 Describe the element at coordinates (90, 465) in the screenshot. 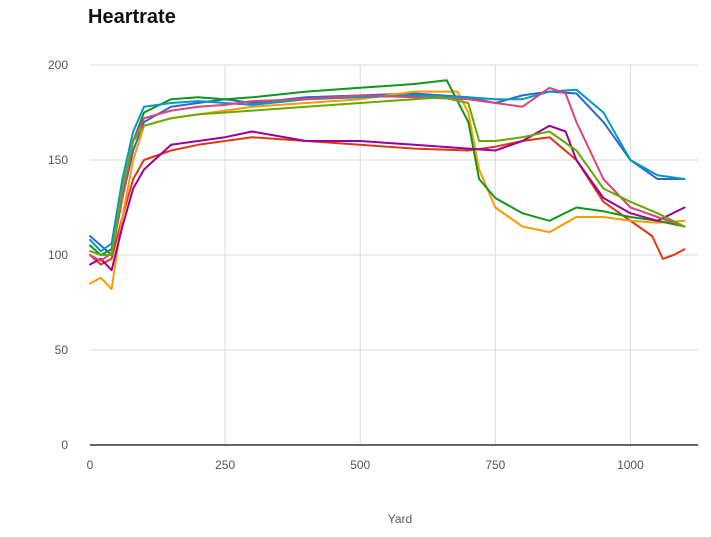

I see `x-tick-label: 0` at that location.